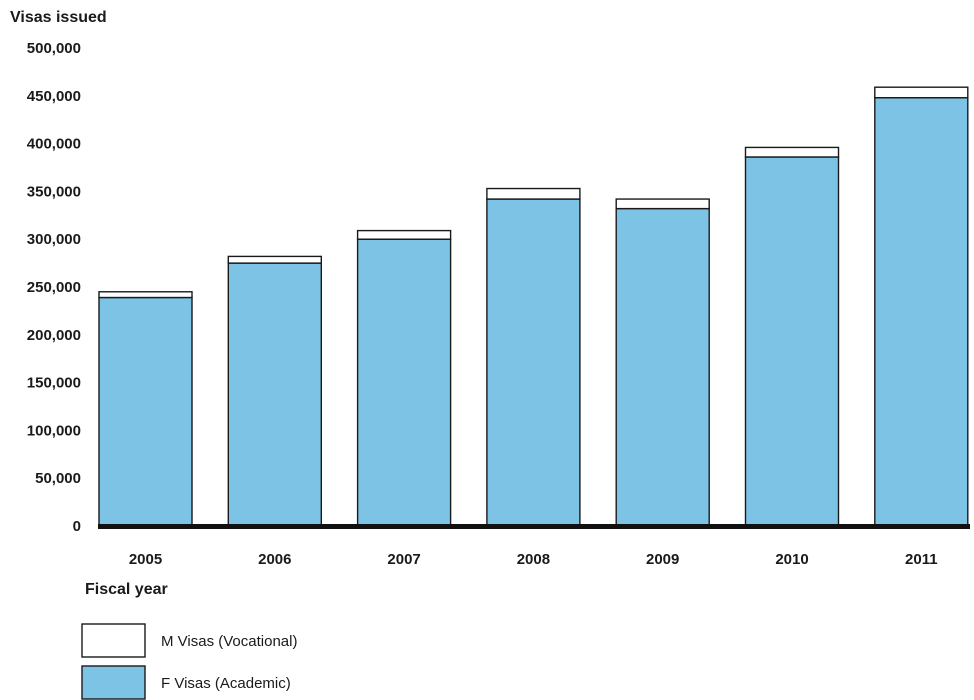 The height and width of the screenshot is (700, 974). What do you see at coordinates (229, 641) in the screenshot?
I see `legend-label-m-visas: M Visas (Vocational)` at bounding box center [229, 641].